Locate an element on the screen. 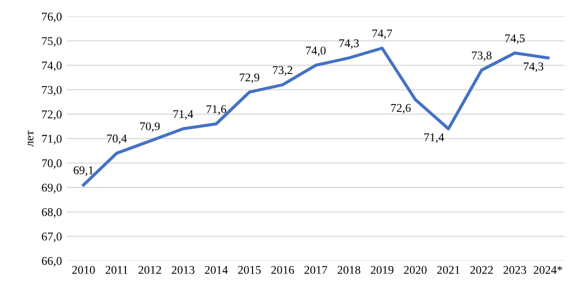 The image size is (582, 298). x-tick-label: 2018 is located at coordinates (349, 270).